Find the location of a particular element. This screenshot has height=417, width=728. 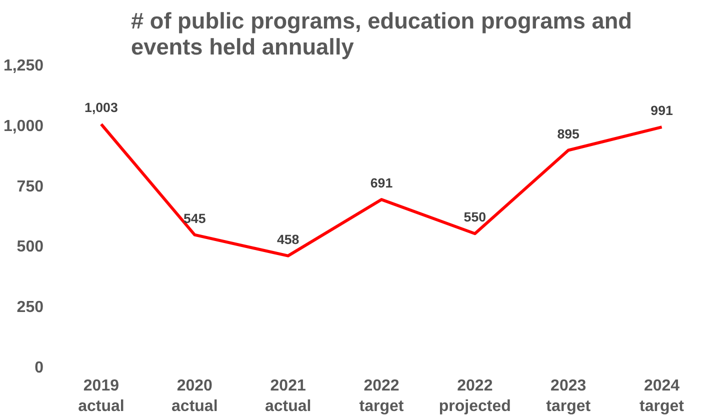

y-tick-label: 1,000 is located at coordinates (23, 126).